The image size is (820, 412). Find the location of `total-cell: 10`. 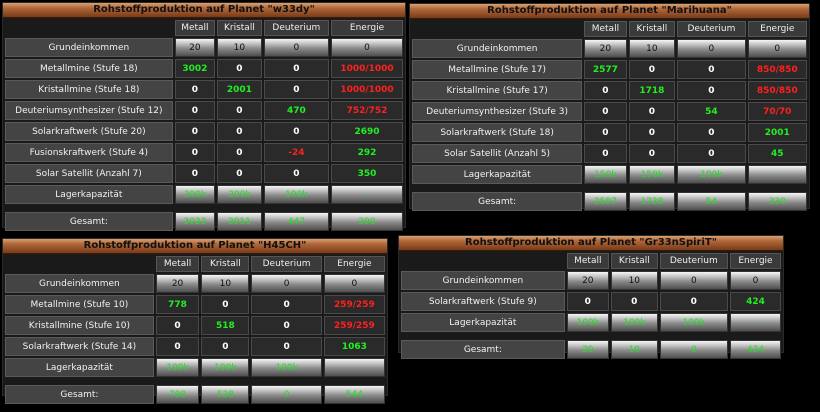

total-cell: 10 is located at coordinates (634, 349).